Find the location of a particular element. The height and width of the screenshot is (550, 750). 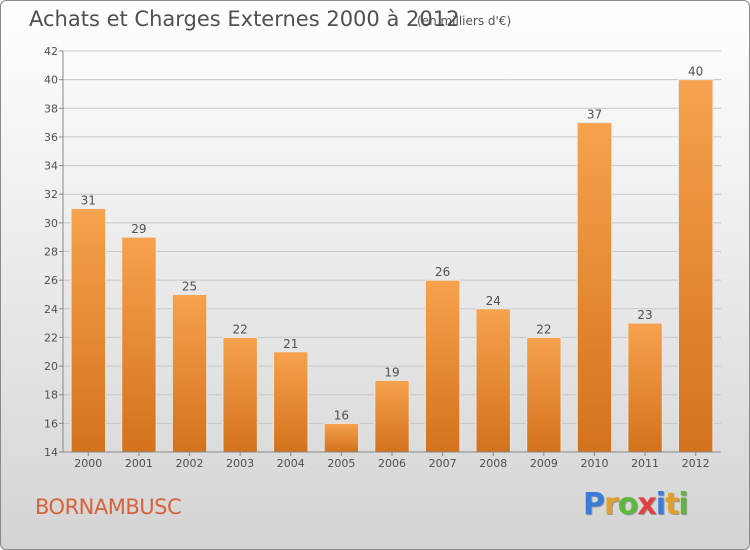

x-tick-label: 2008 is located at coordinates (493, 463).